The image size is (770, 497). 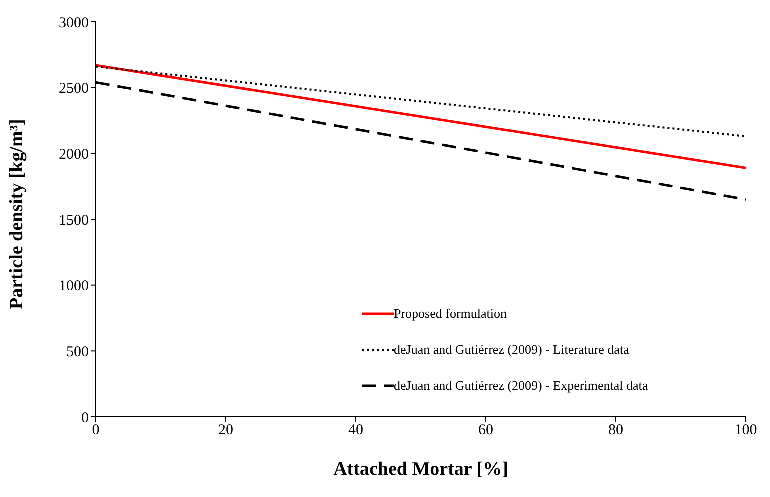 I want to click on y-axis-title: Particle density [kg/m³], so click(x=17, y=214).